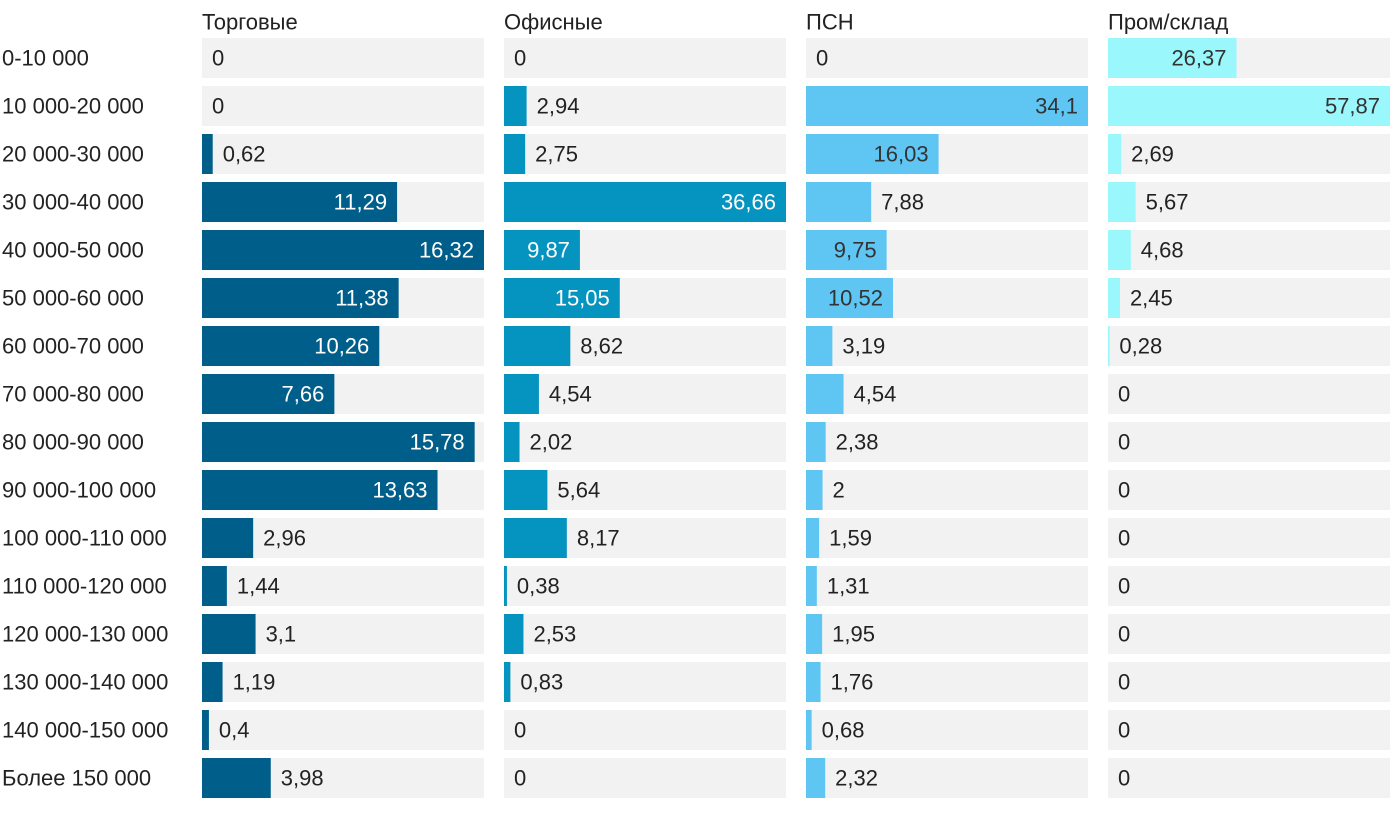 This screenshot has width=1400, height=814. I want to click on data-label: 8,17, so click(598, 538).